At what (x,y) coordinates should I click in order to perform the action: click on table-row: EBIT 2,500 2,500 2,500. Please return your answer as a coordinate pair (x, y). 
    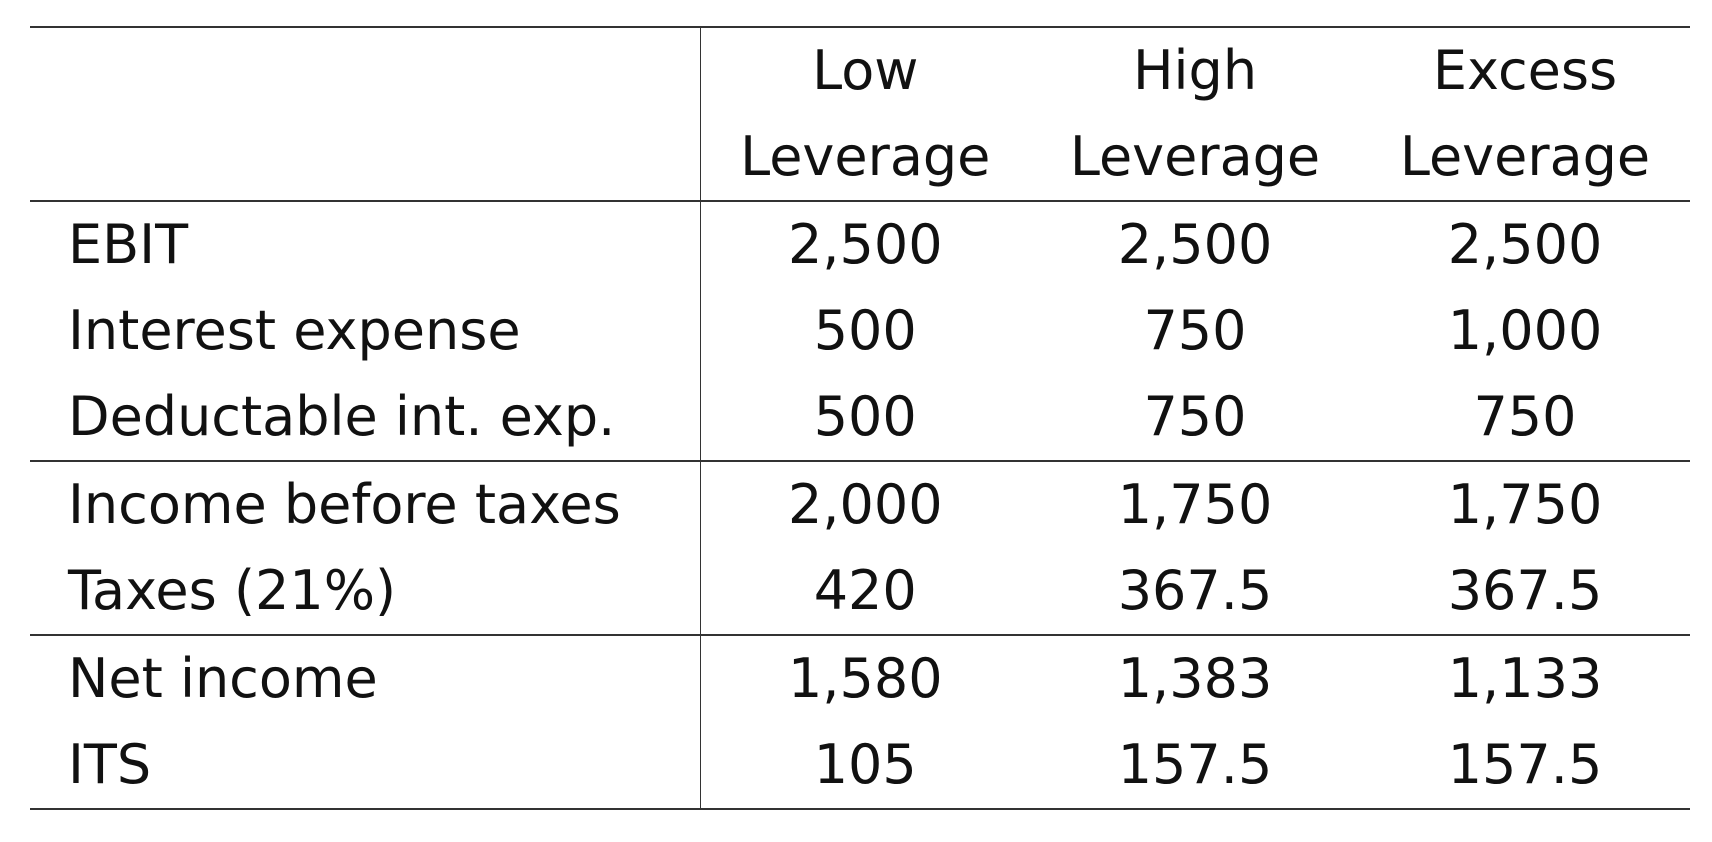
    Looking at the image, I should click on (860, 244).